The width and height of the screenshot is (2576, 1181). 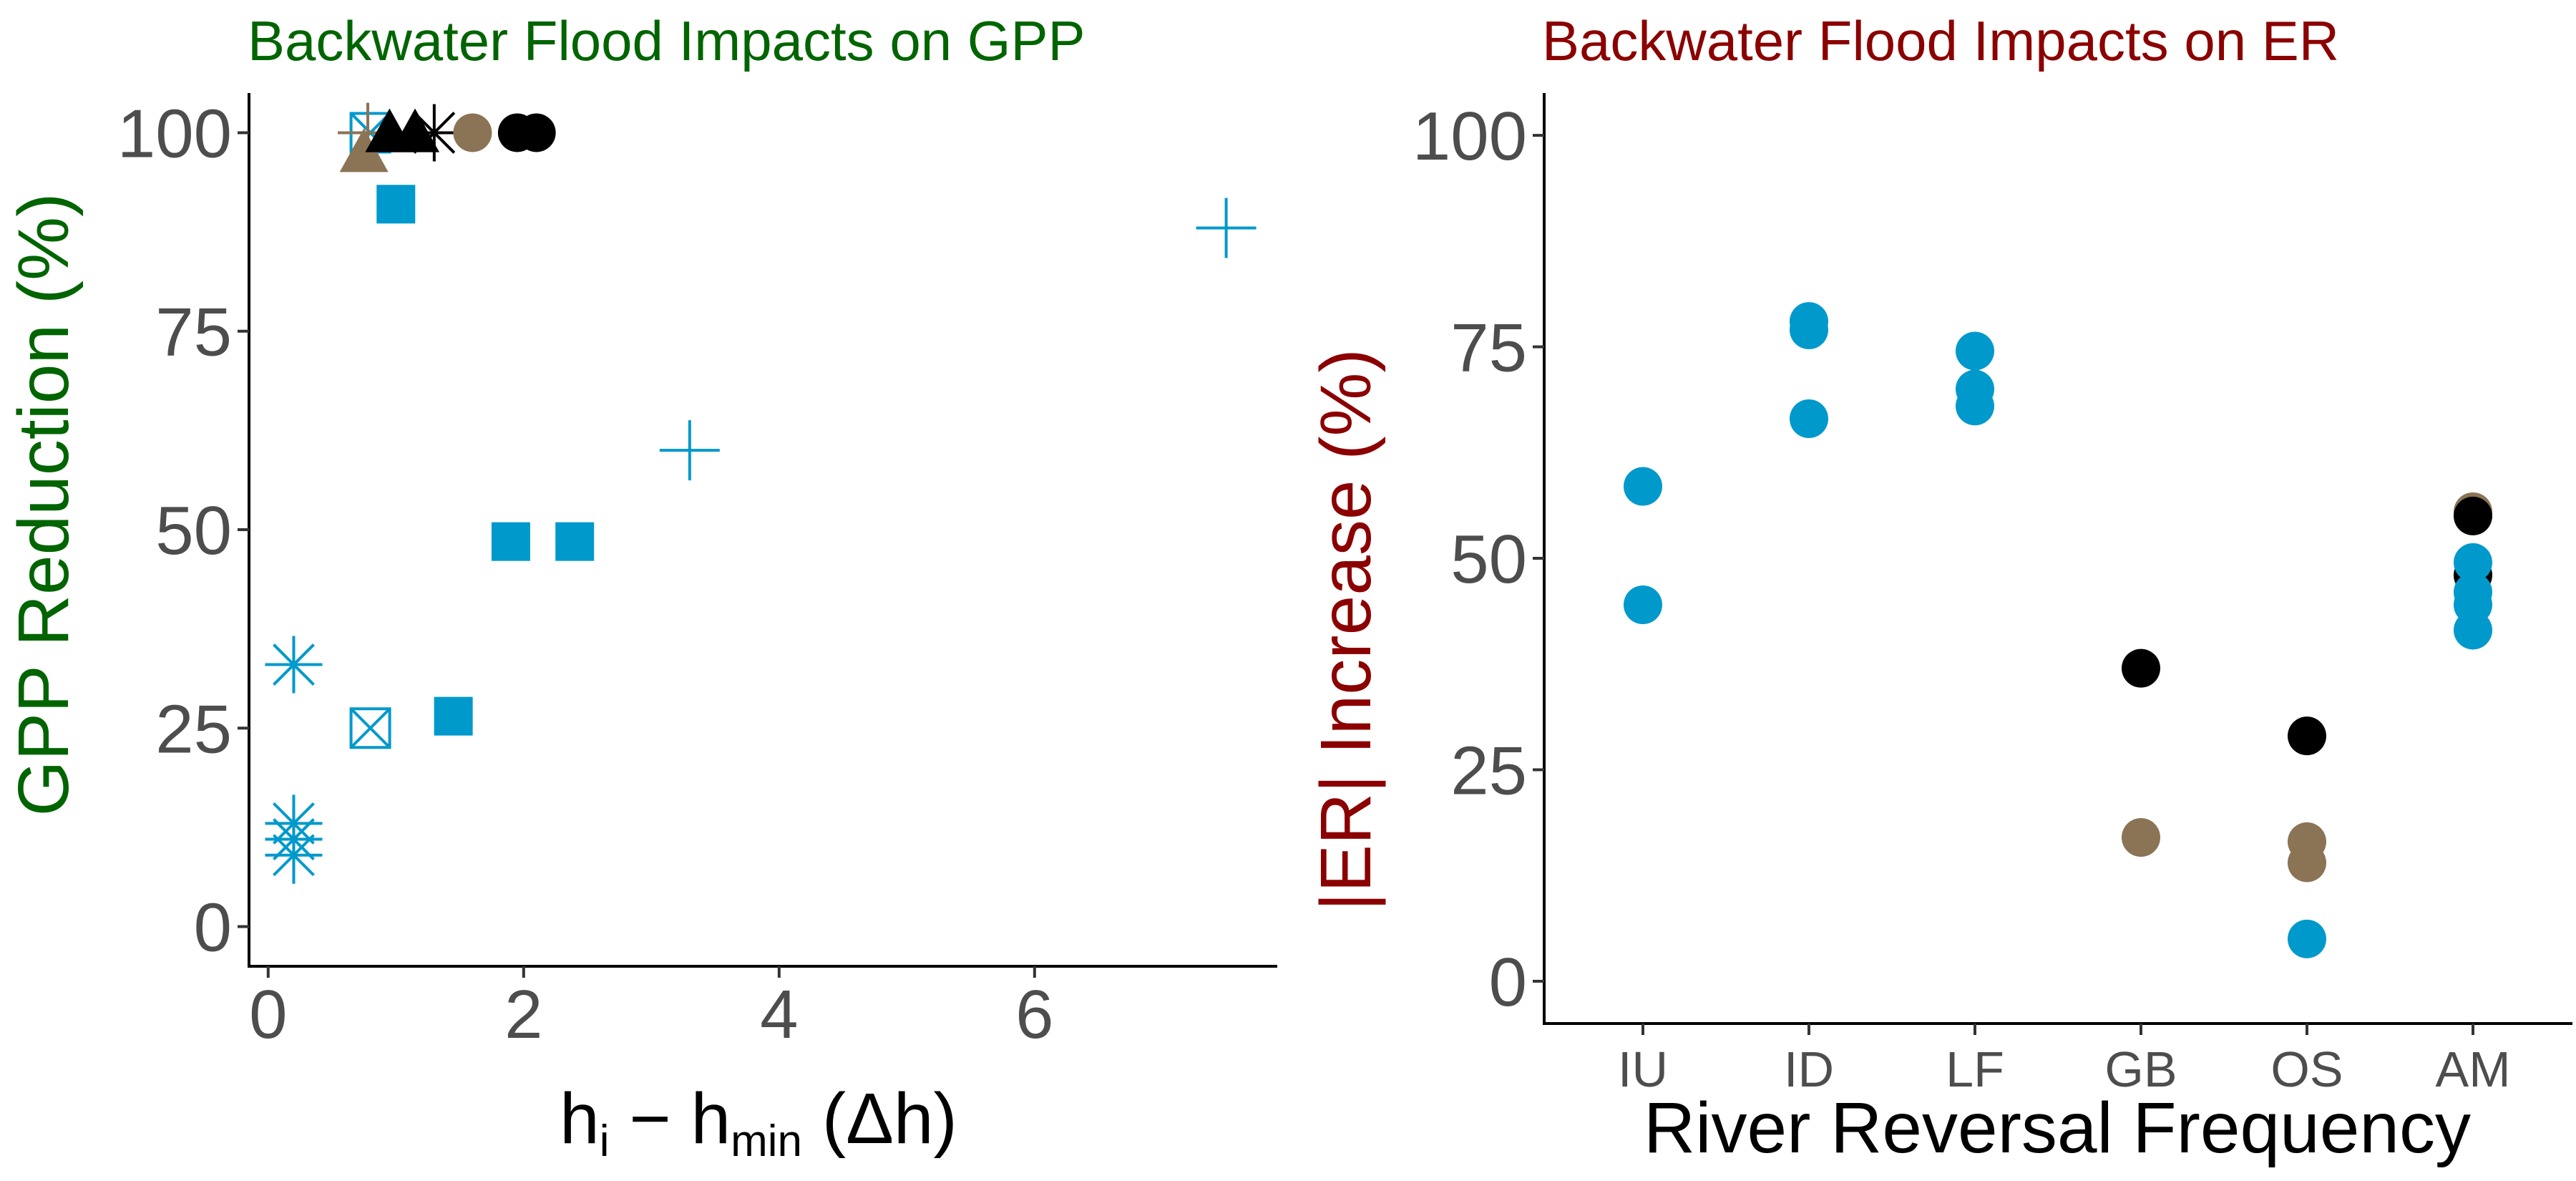 What do you see at coordinates (193, 729) in the screenshot?
I see `gpp-y-tick-label: 25` at bounding box center [193, 729].